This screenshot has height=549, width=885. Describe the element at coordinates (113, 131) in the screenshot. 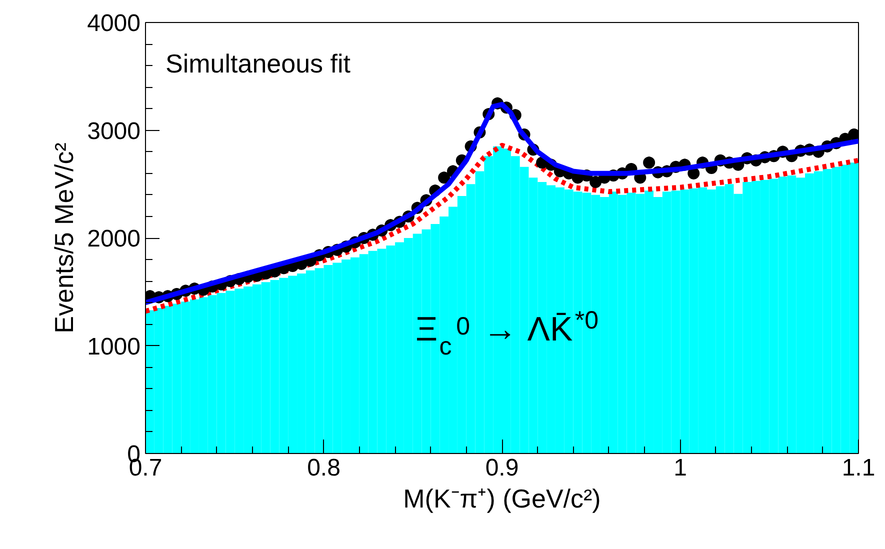

I see `y-tick-label: 3000` at that location.